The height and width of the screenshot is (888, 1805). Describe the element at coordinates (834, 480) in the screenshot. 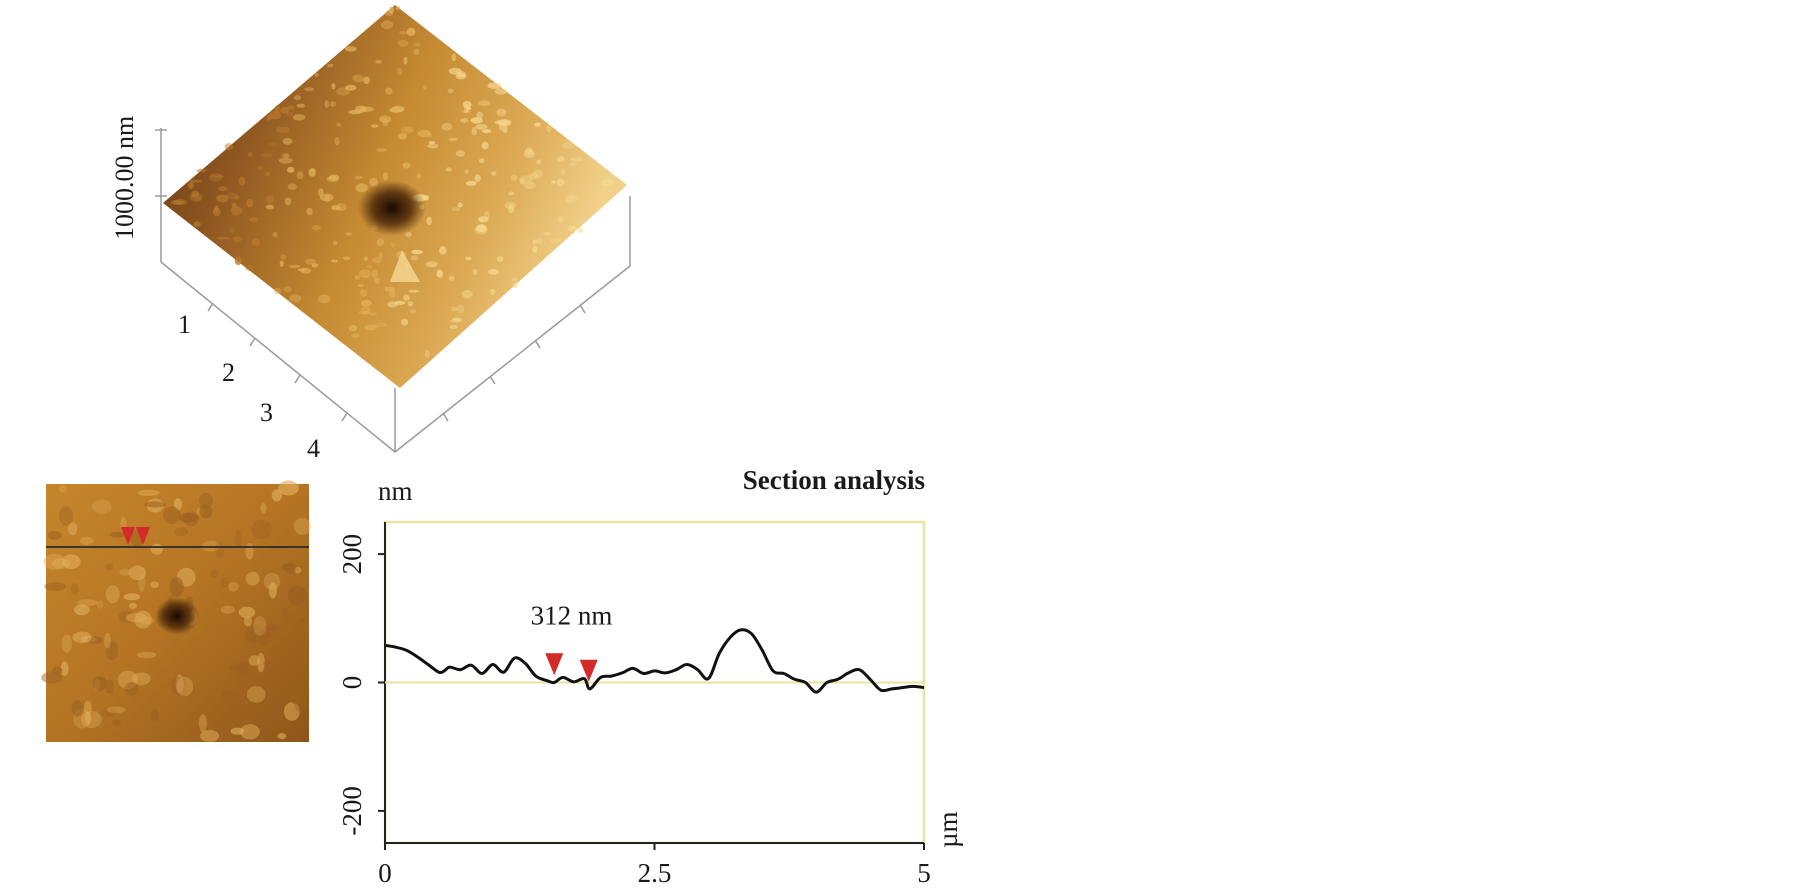

I see `chart-title: Section analysis` at that location.